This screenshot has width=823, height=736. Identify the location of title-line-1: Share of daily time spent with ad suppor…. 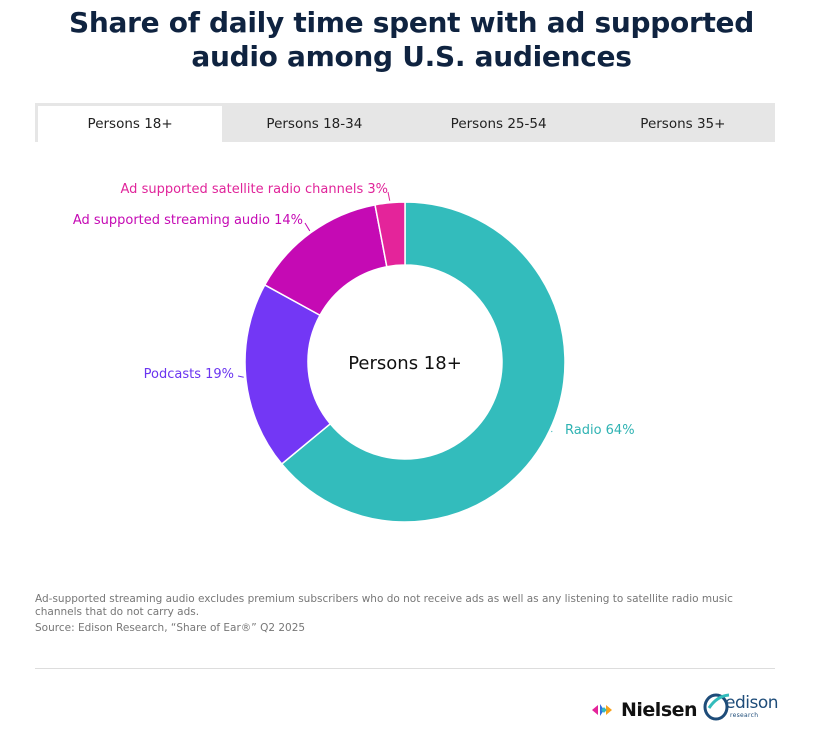
(411, 22).